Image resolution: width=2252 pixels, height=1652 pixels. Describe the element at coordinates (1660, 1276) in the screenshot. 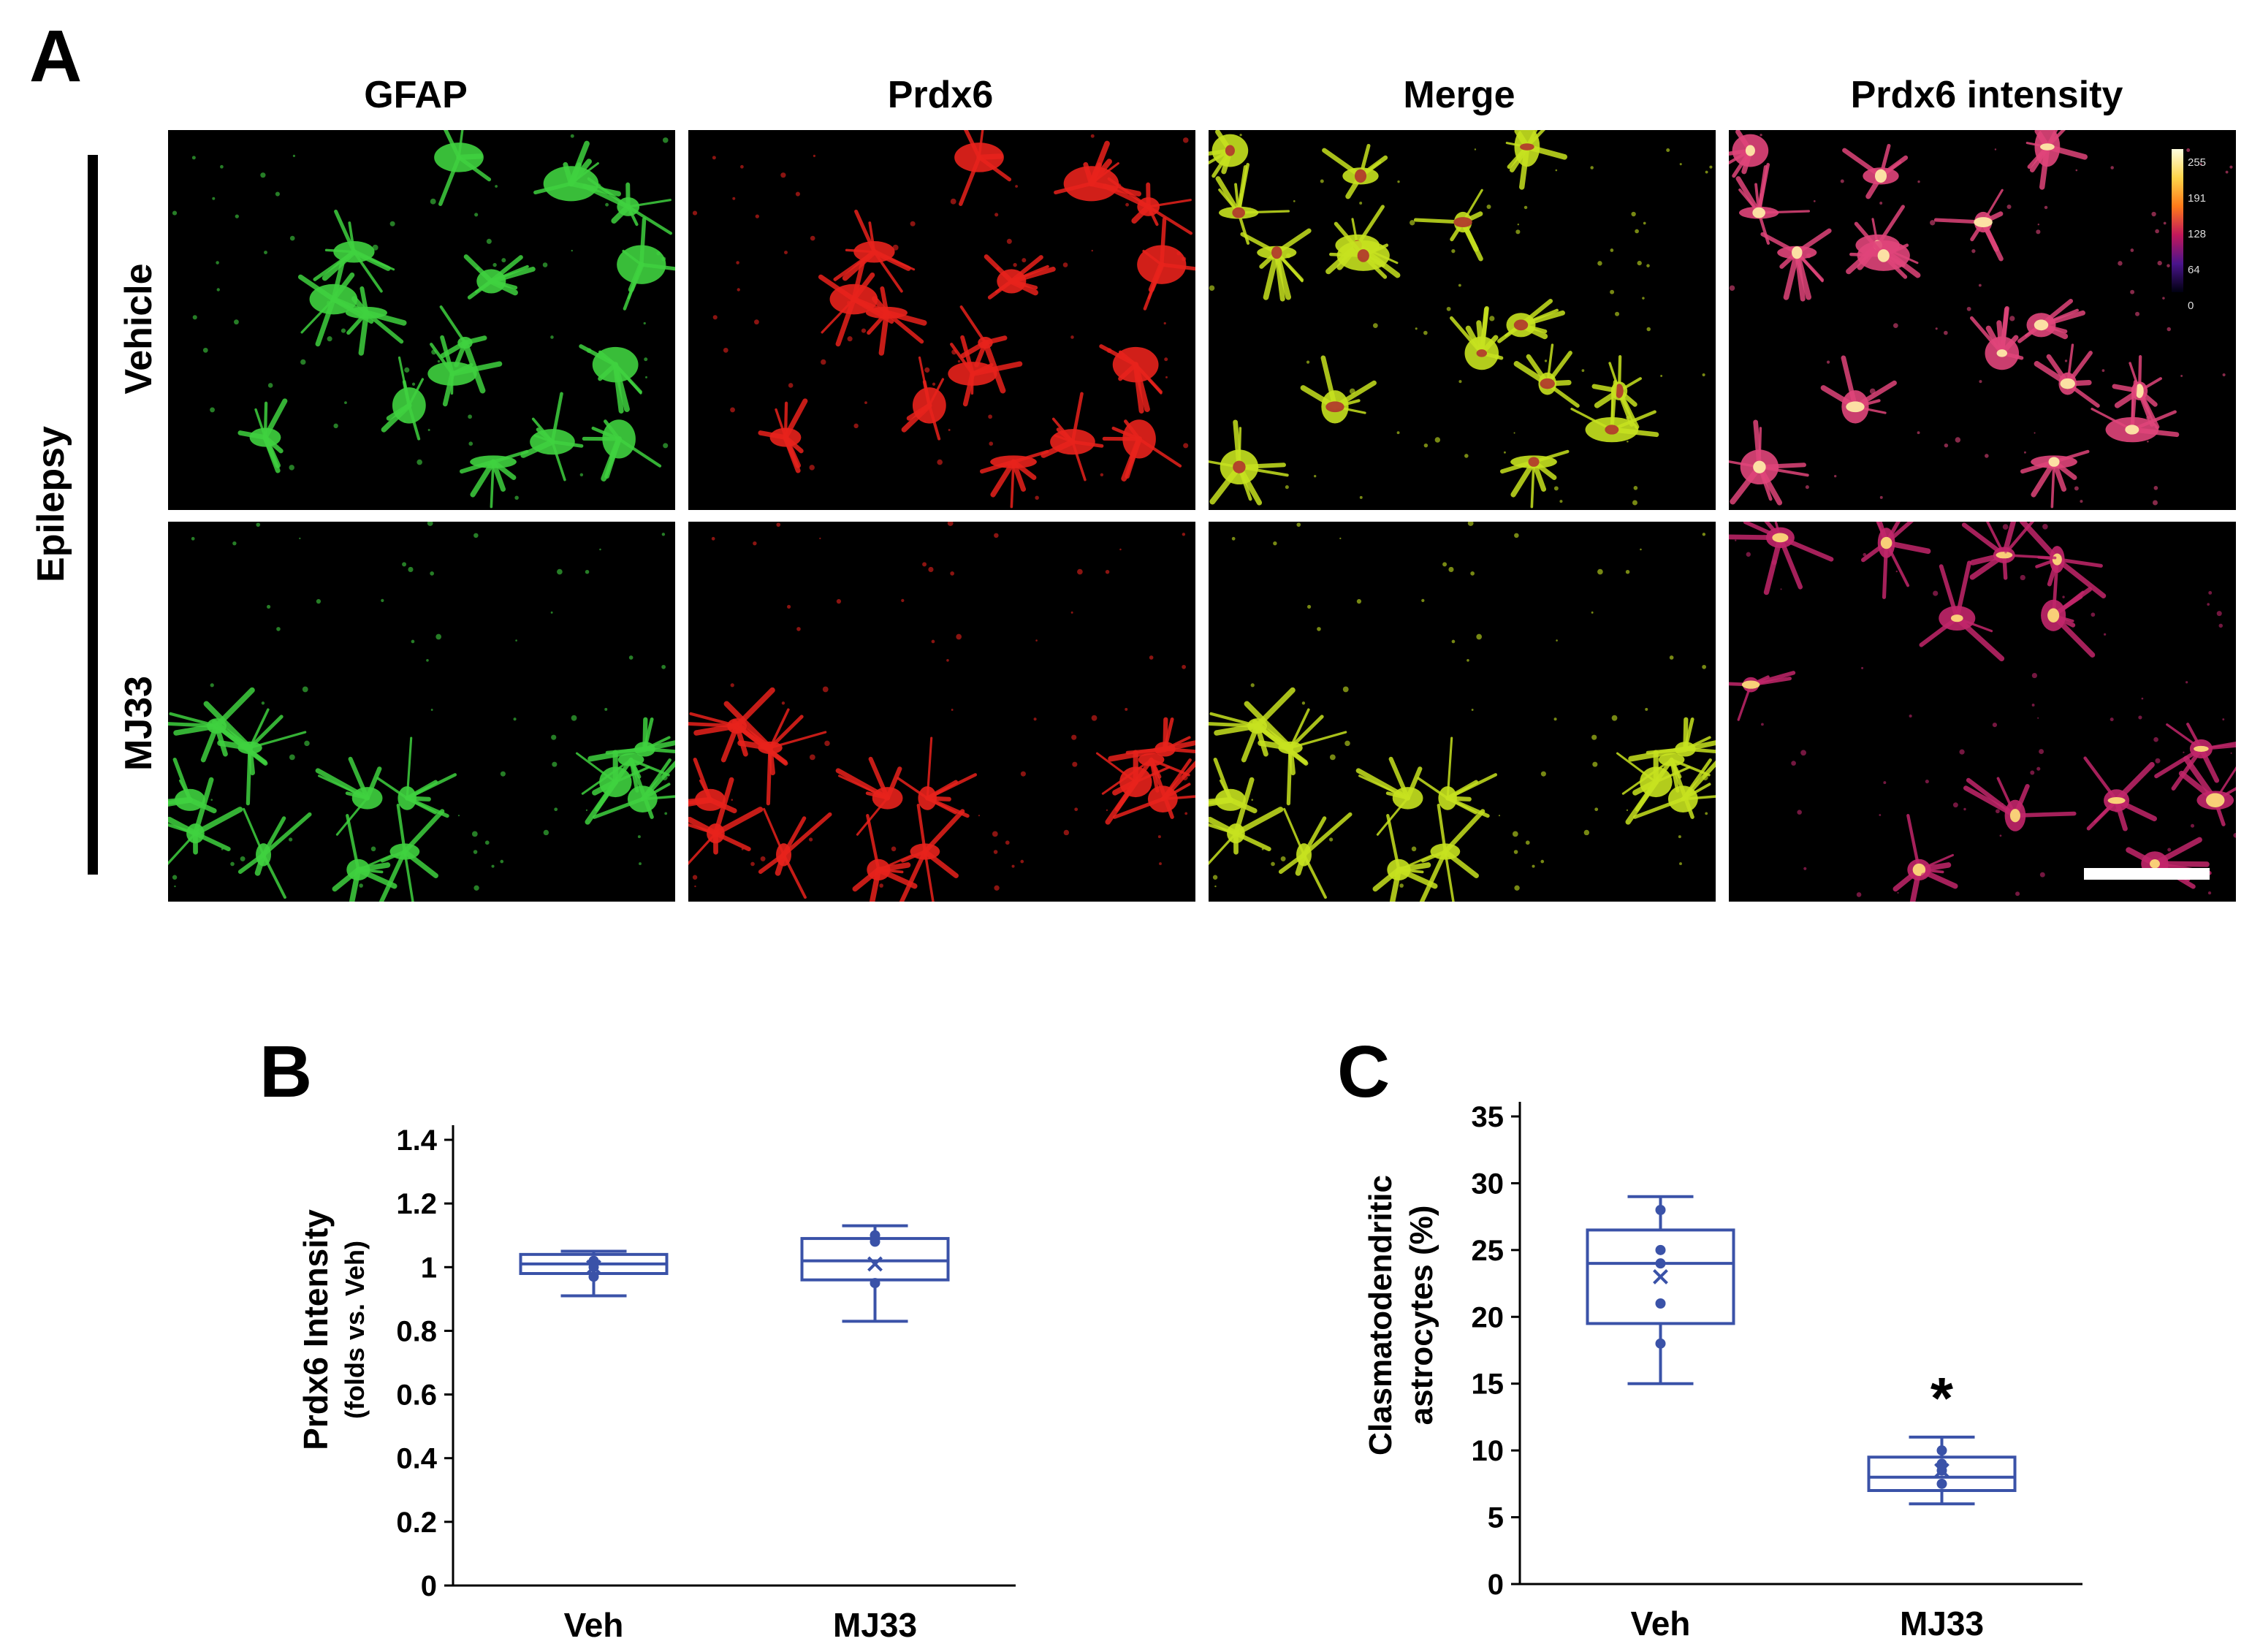

I see `iqr-box` at that location.